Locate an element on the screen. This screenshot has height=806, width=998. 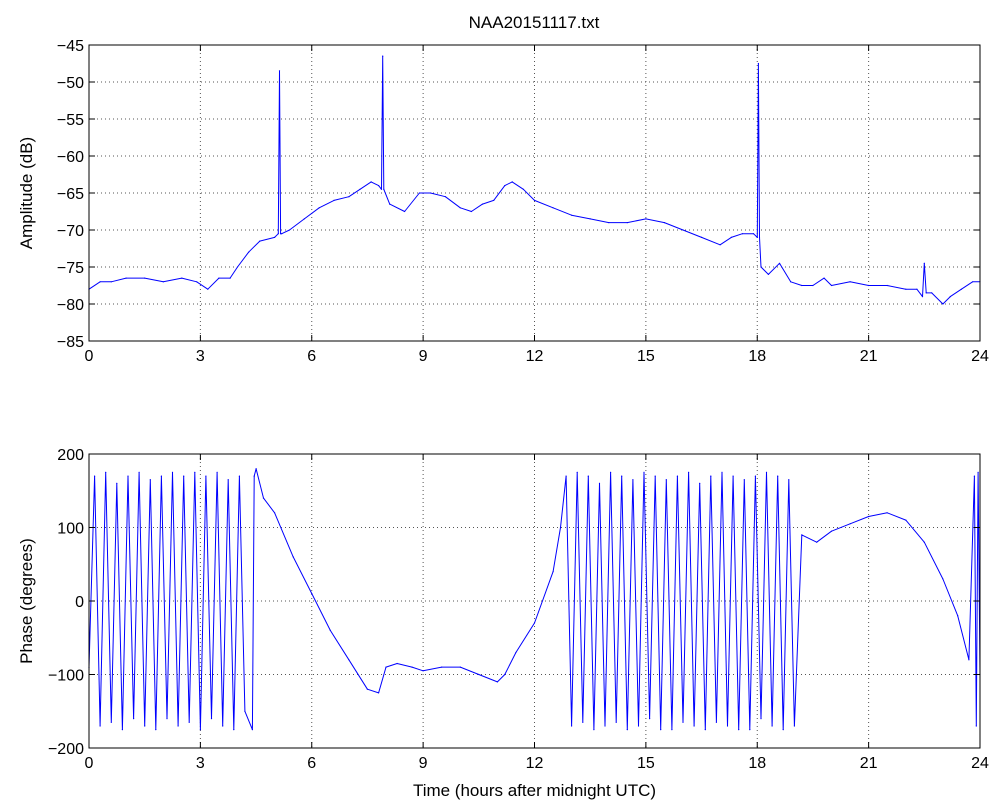
y-tick-label: −100 is located at coordinates (66, 676).